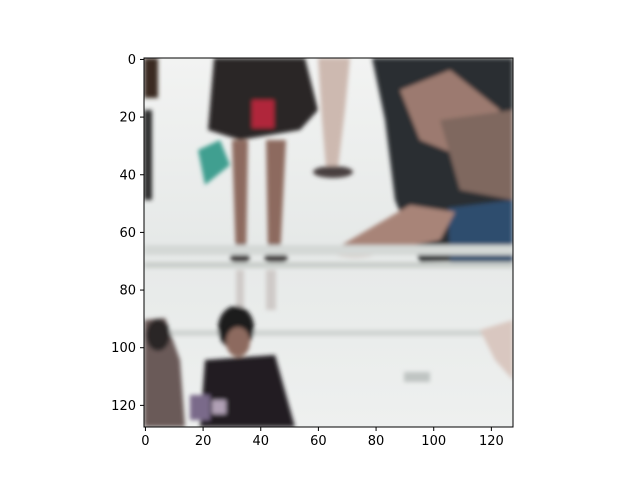 This screenshot has height=480, width=640. I want to click on y-axis: 0 20 40 60 80 100 120, so click(127, 233).